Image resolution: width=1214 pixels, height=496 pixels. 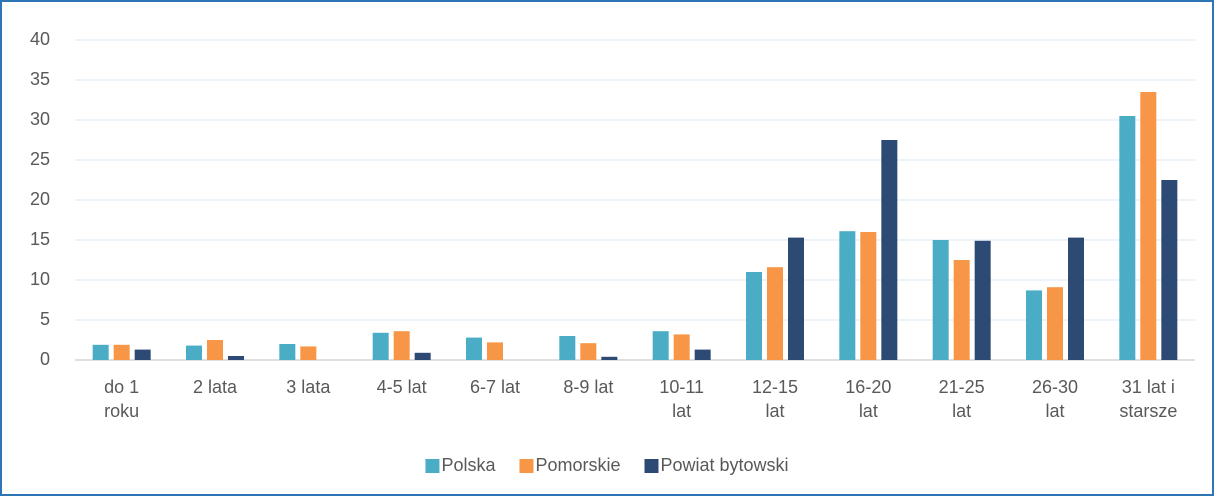 I want to click on legend-item: Pomorskie, so click(x=570, y=465).